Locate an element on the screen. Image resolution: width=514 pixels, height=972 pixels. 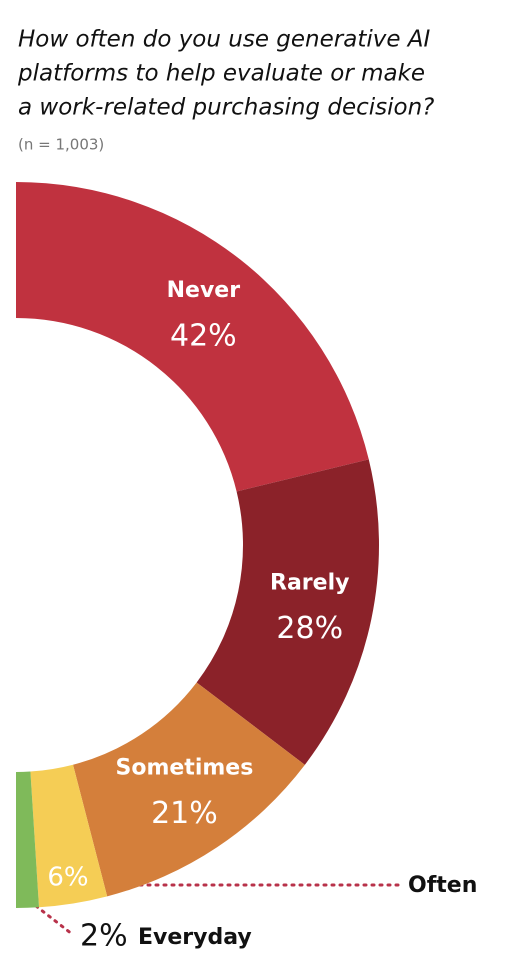
value-label: 28% is located at coordinates (309, 628).